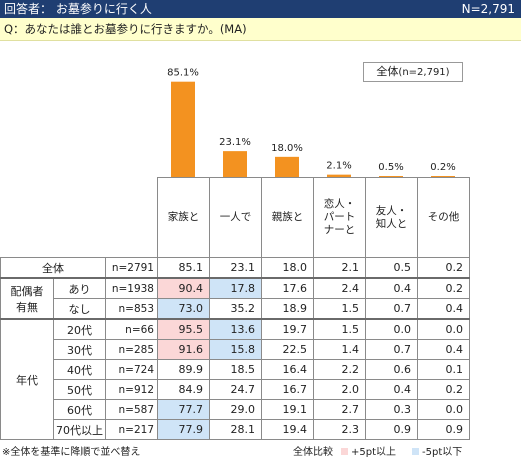 The height and width of the screenshot is (458, 521). What do you see at coordinates (391, 268) in the screenshot?
I see `table-cell: 0.5` at bounding box center [391, 268].